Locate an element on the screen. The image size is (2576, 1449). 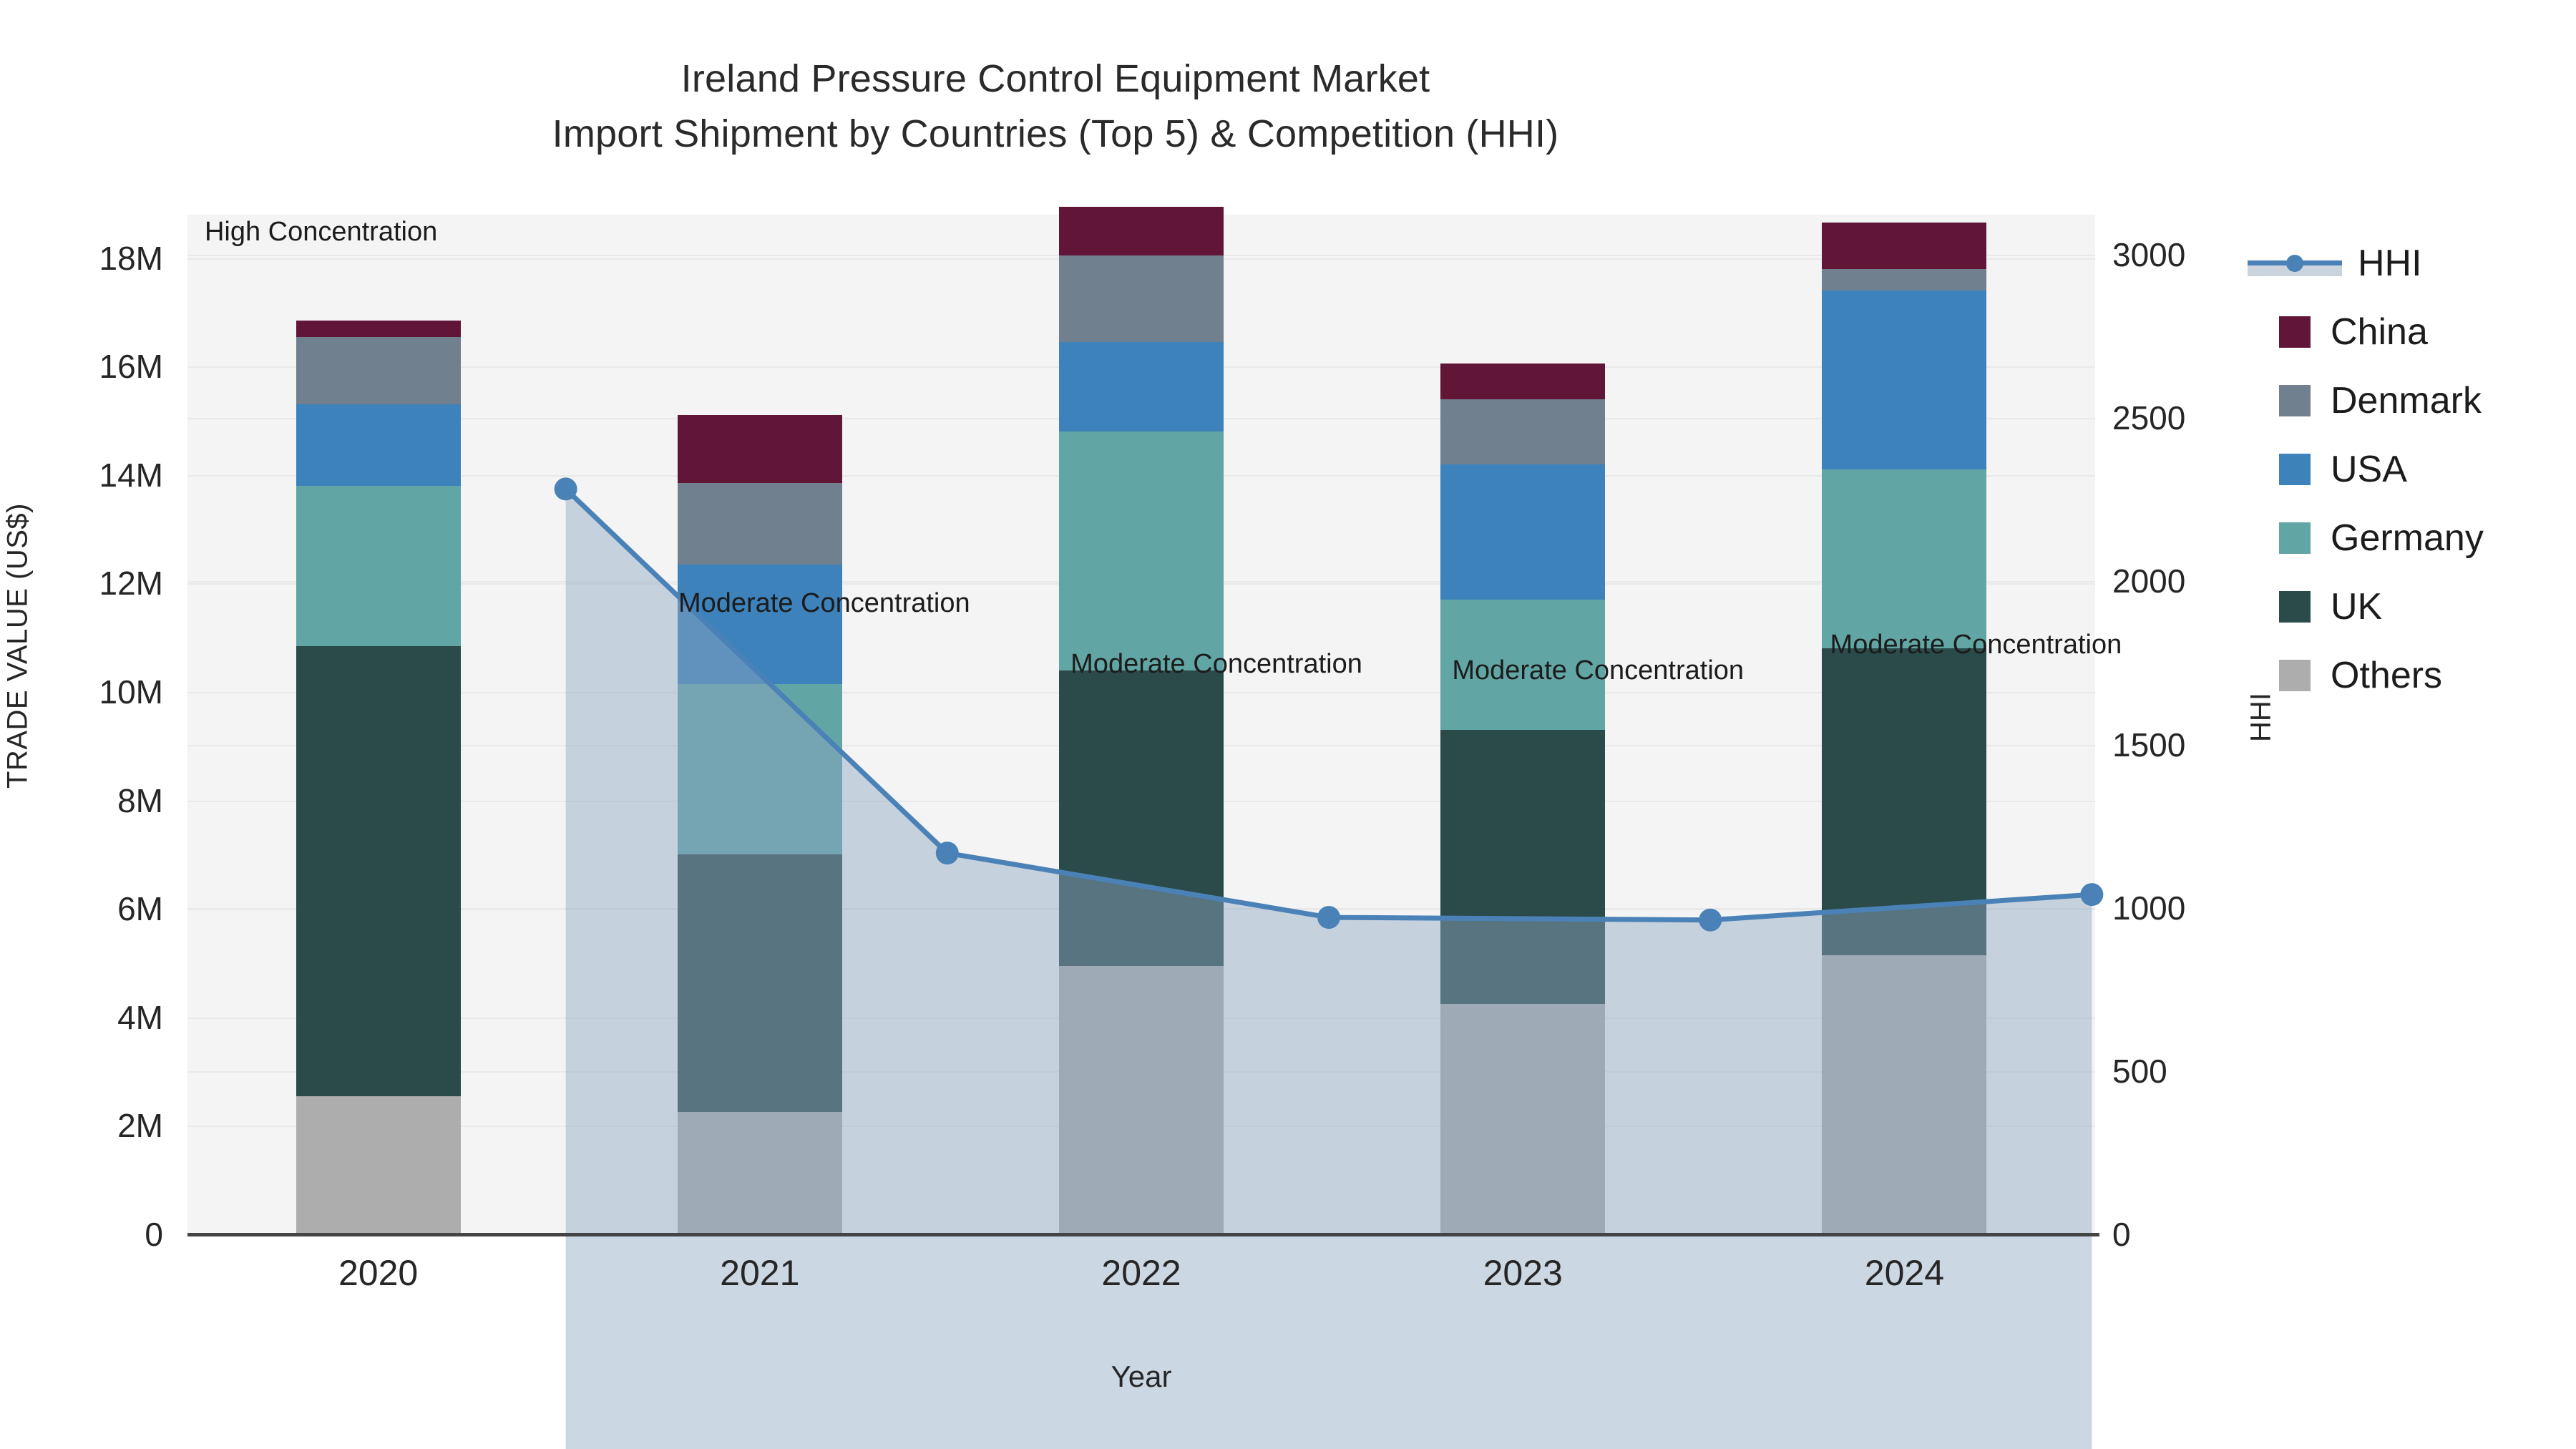
legend-item-germany: Germany is located at coordinates (2425, 538).